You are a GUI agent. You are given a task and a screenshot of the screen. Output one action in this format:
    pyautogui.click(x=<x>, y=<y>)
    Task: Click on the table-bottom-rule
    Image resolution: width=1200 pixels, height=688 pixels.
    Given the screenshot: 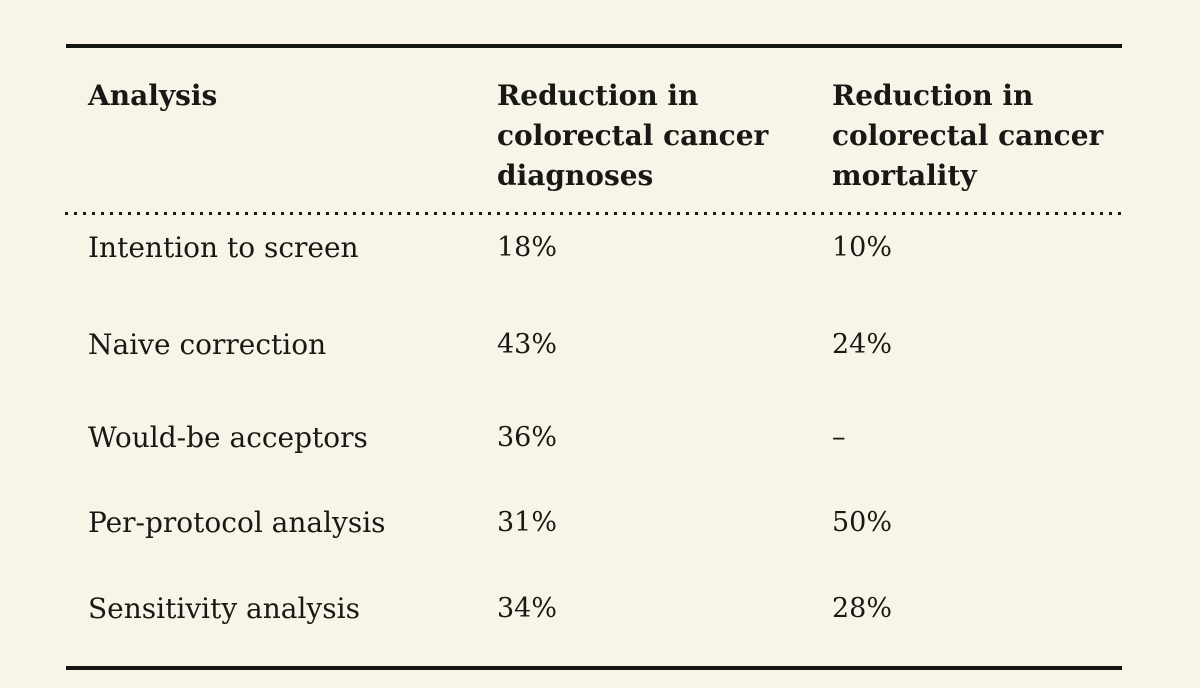 What is the action you would take?
    pyautogui.click(x=594, y=668)
    